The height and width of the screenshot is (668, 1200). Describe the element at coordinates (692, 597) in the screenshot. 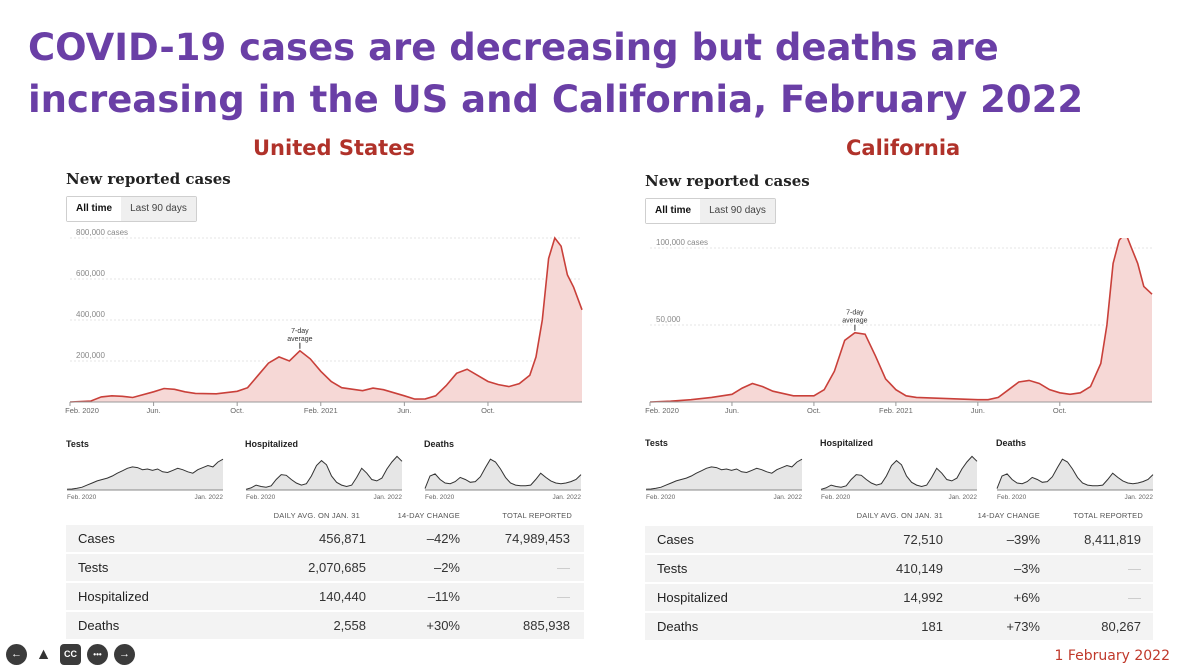

I see `row-label: Hospitalized` at that location.